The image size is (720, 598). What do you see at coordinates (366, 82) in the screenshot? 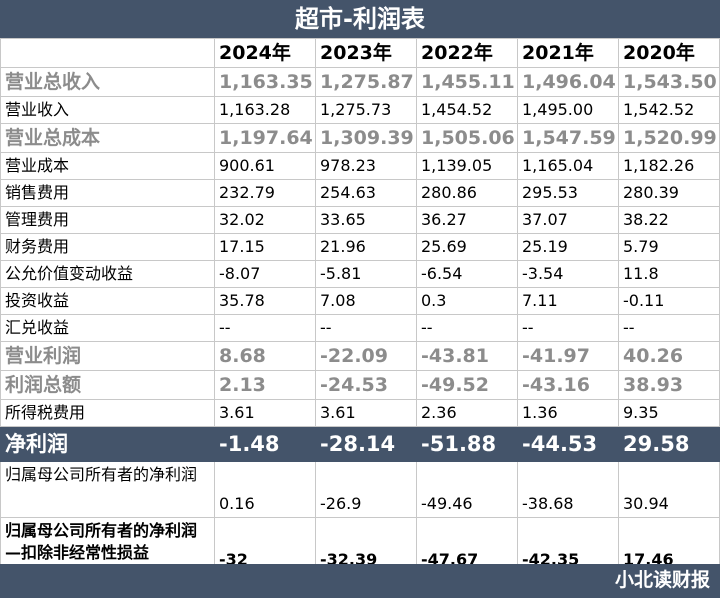
I see `value-cell: 1,275.87` at bounding box center [366, 82].